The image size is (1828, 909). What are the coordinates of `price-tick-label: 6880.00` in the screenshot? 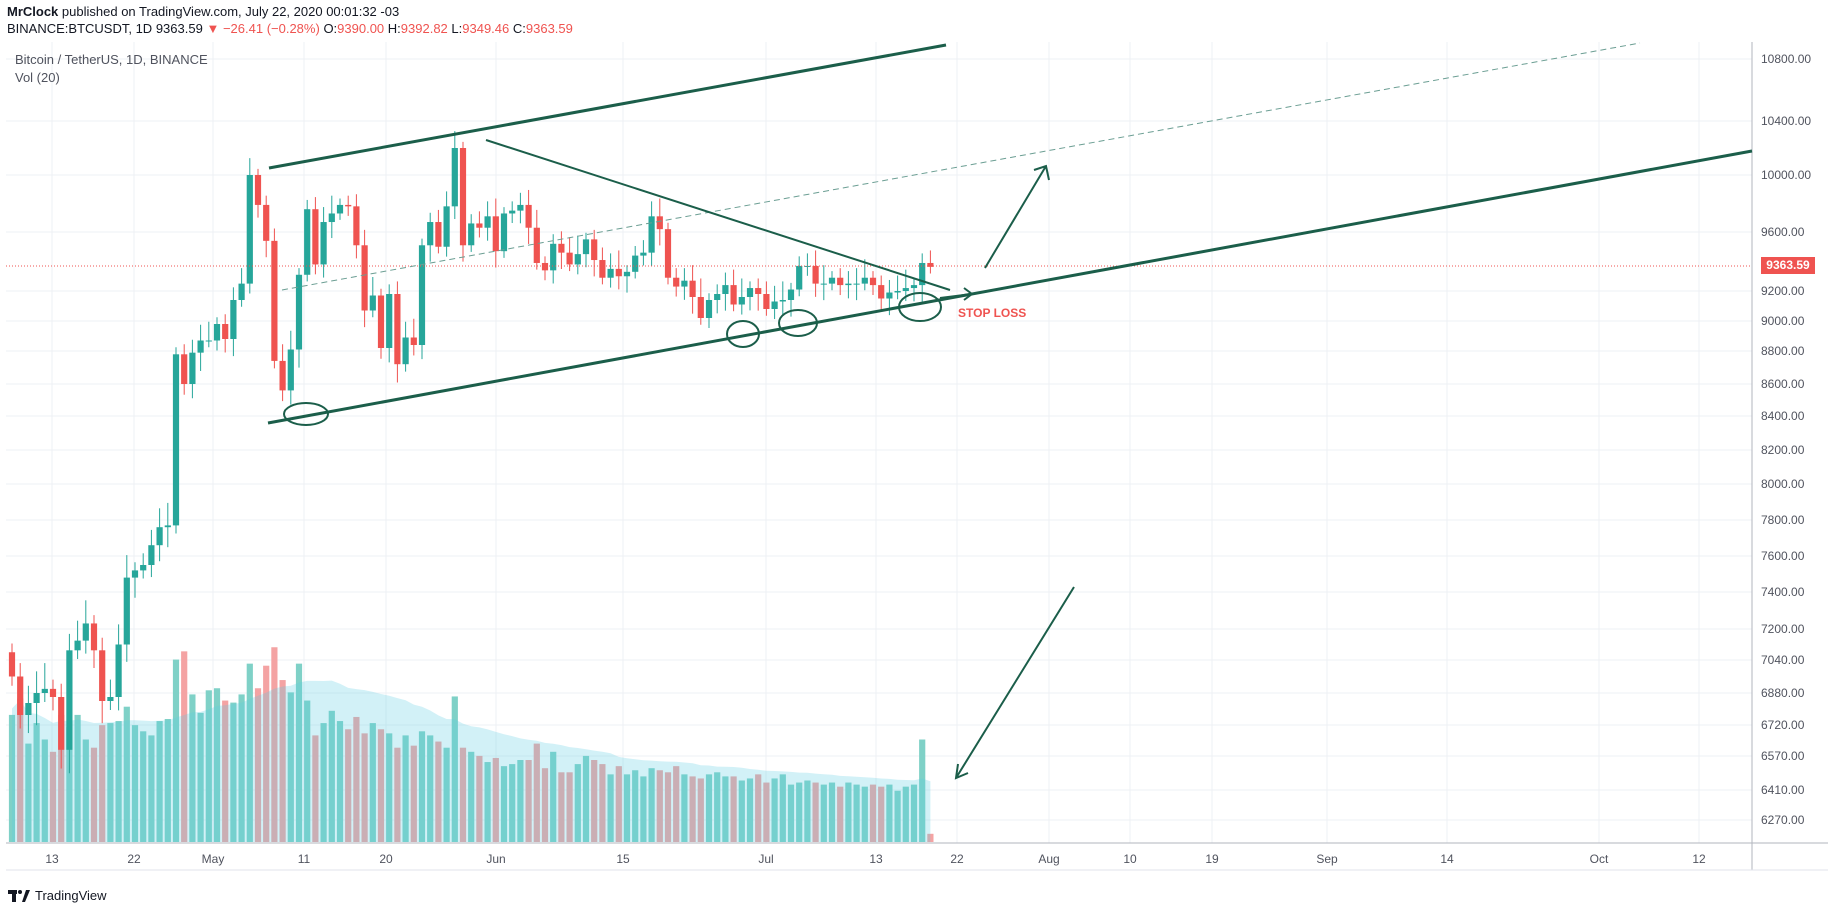 It's located at (1783, 693).